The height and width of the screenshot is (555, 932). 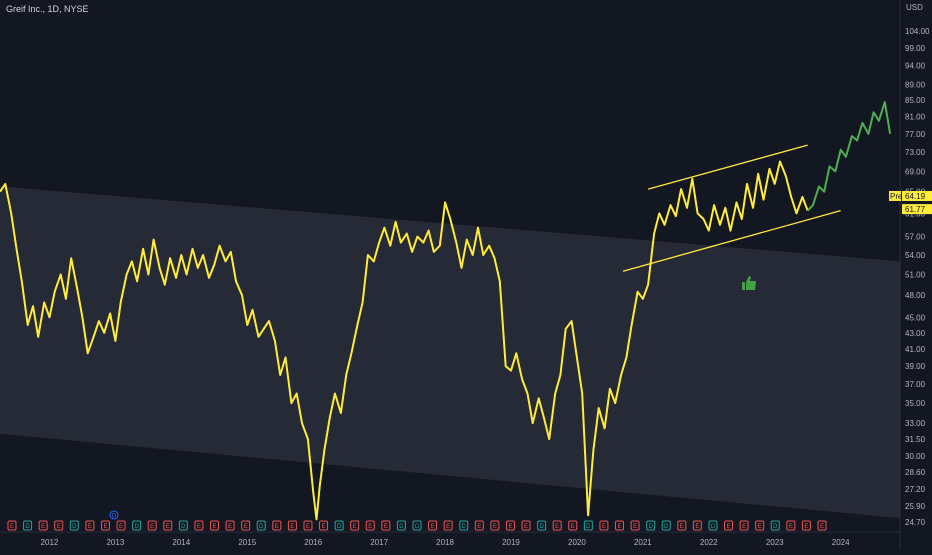 What do you see at coordinates (577, 542) in the screenshot?
I see `x-tick-label: 2020` at bounding box center [577, 542].